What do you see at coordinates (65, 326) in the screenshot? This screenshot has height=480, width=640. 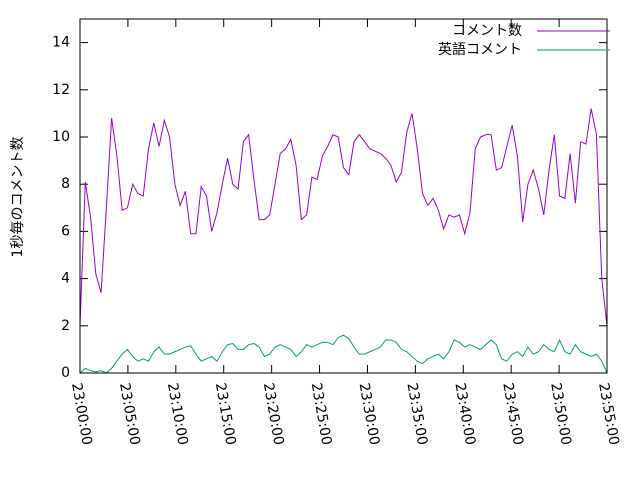 I see `y-tick-label: 2` at bounding box center [65, 326].